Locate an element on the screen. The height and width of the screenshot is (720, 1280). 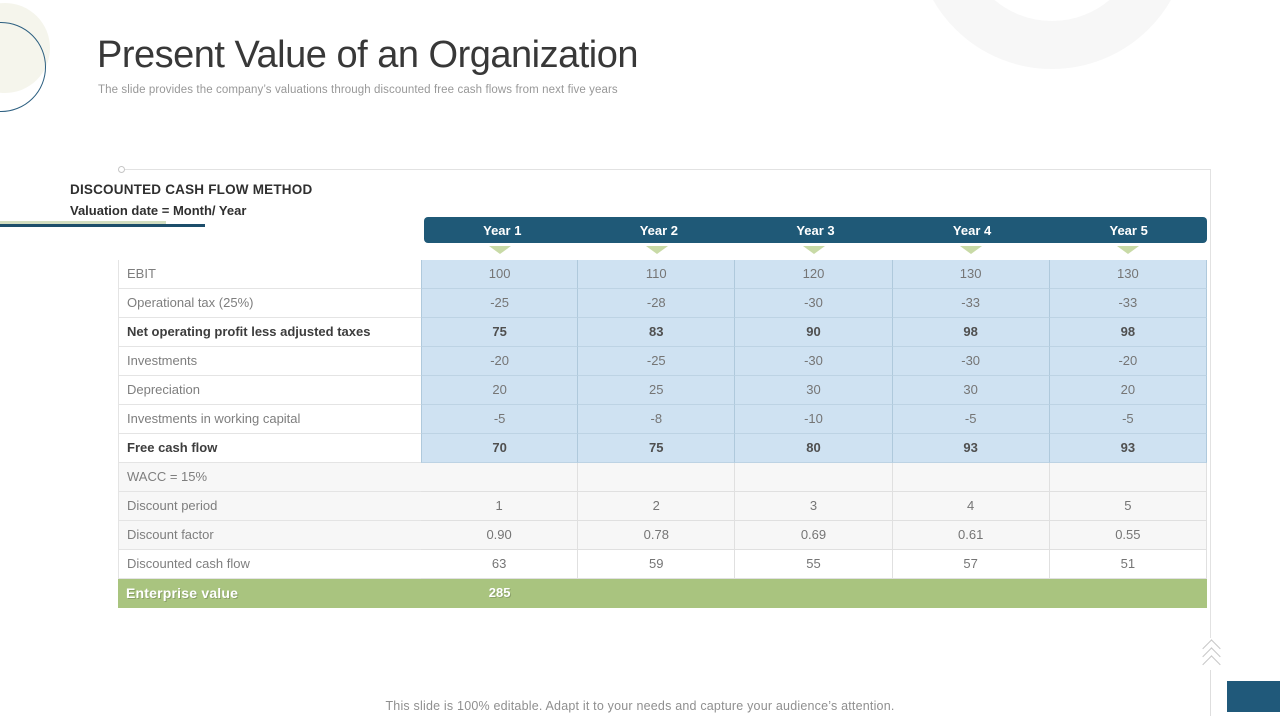
cell-year-1: -5 is located at coordinates (500, 419).